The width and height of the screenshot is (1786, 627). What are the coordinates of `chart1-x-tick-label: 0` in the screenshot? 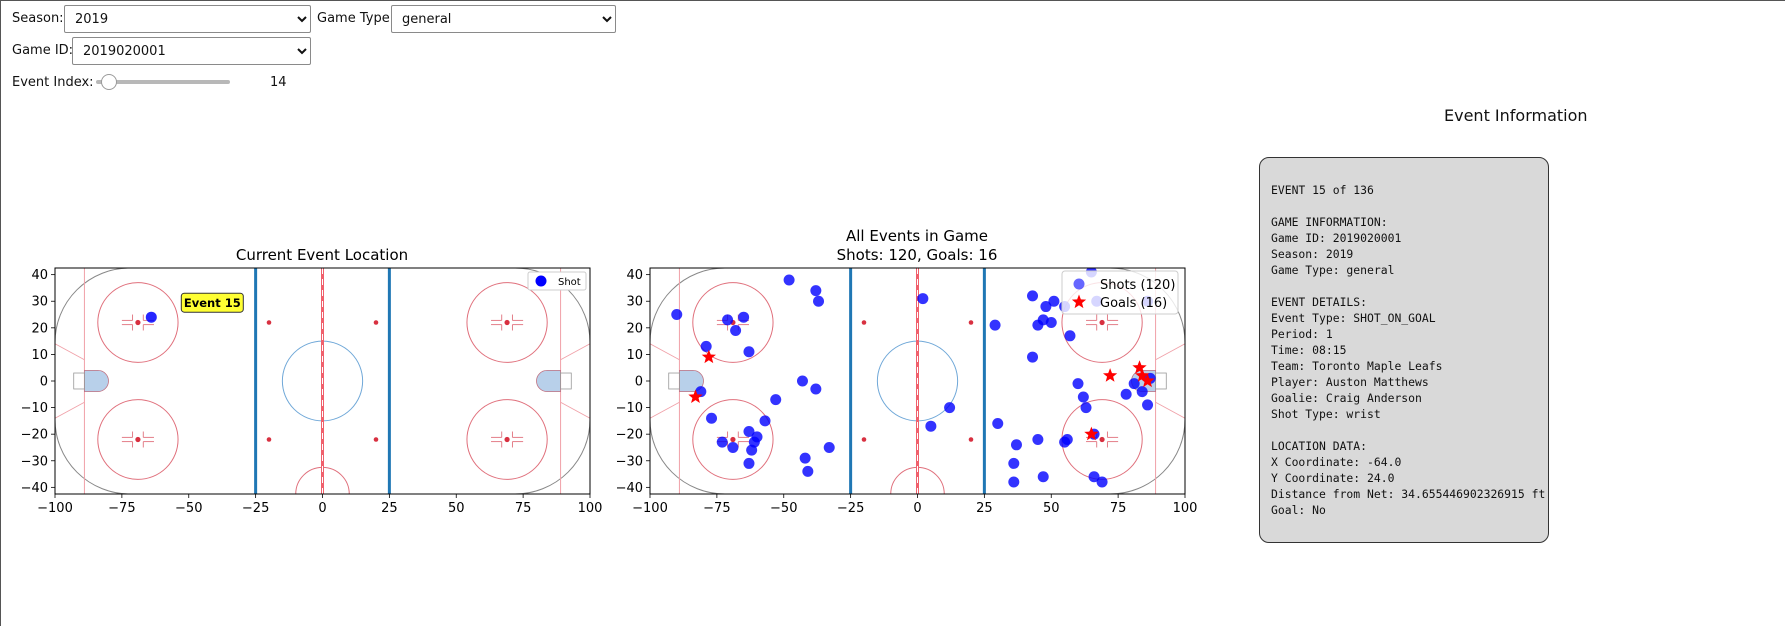 It's located at (322, 508).